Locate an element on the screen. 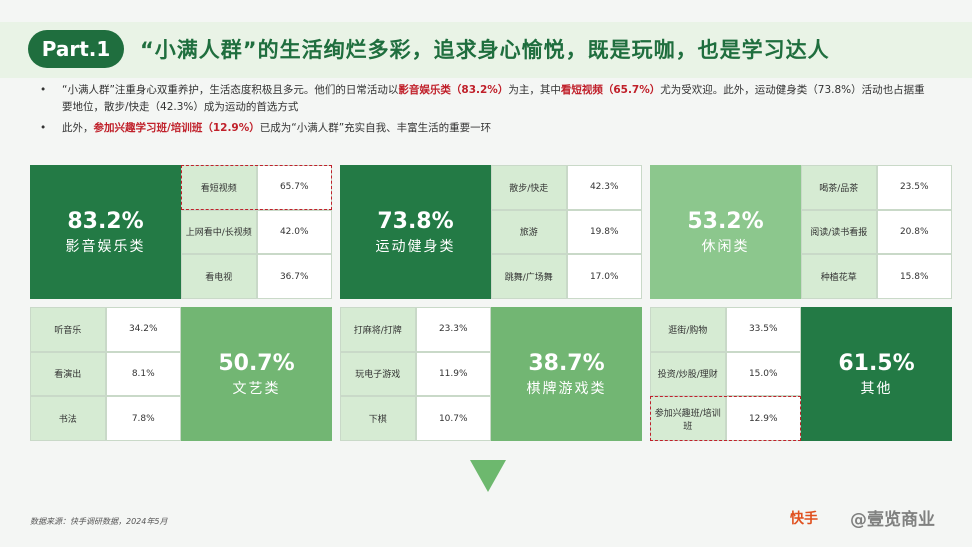 This screenshot has height=547, width=972. item-label: 参加兴趣班/培训班 is located at coordinates (688, 418).